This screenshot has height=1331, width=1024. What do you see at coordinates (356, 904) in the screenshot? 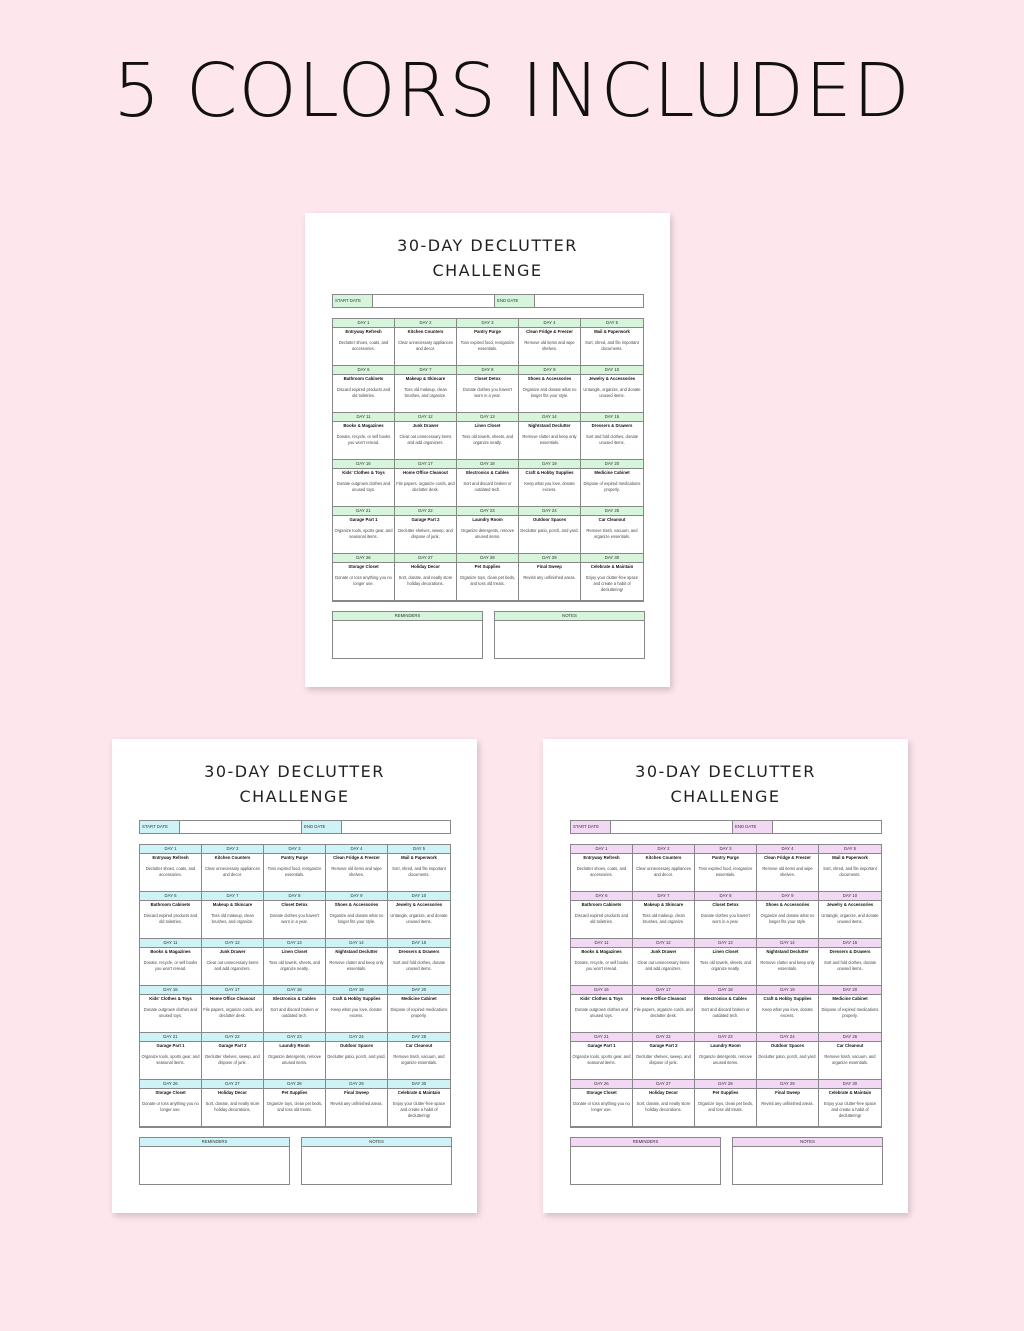
I see `day-task-title: Shoes & Accessories` at bounding box center [356, 904].